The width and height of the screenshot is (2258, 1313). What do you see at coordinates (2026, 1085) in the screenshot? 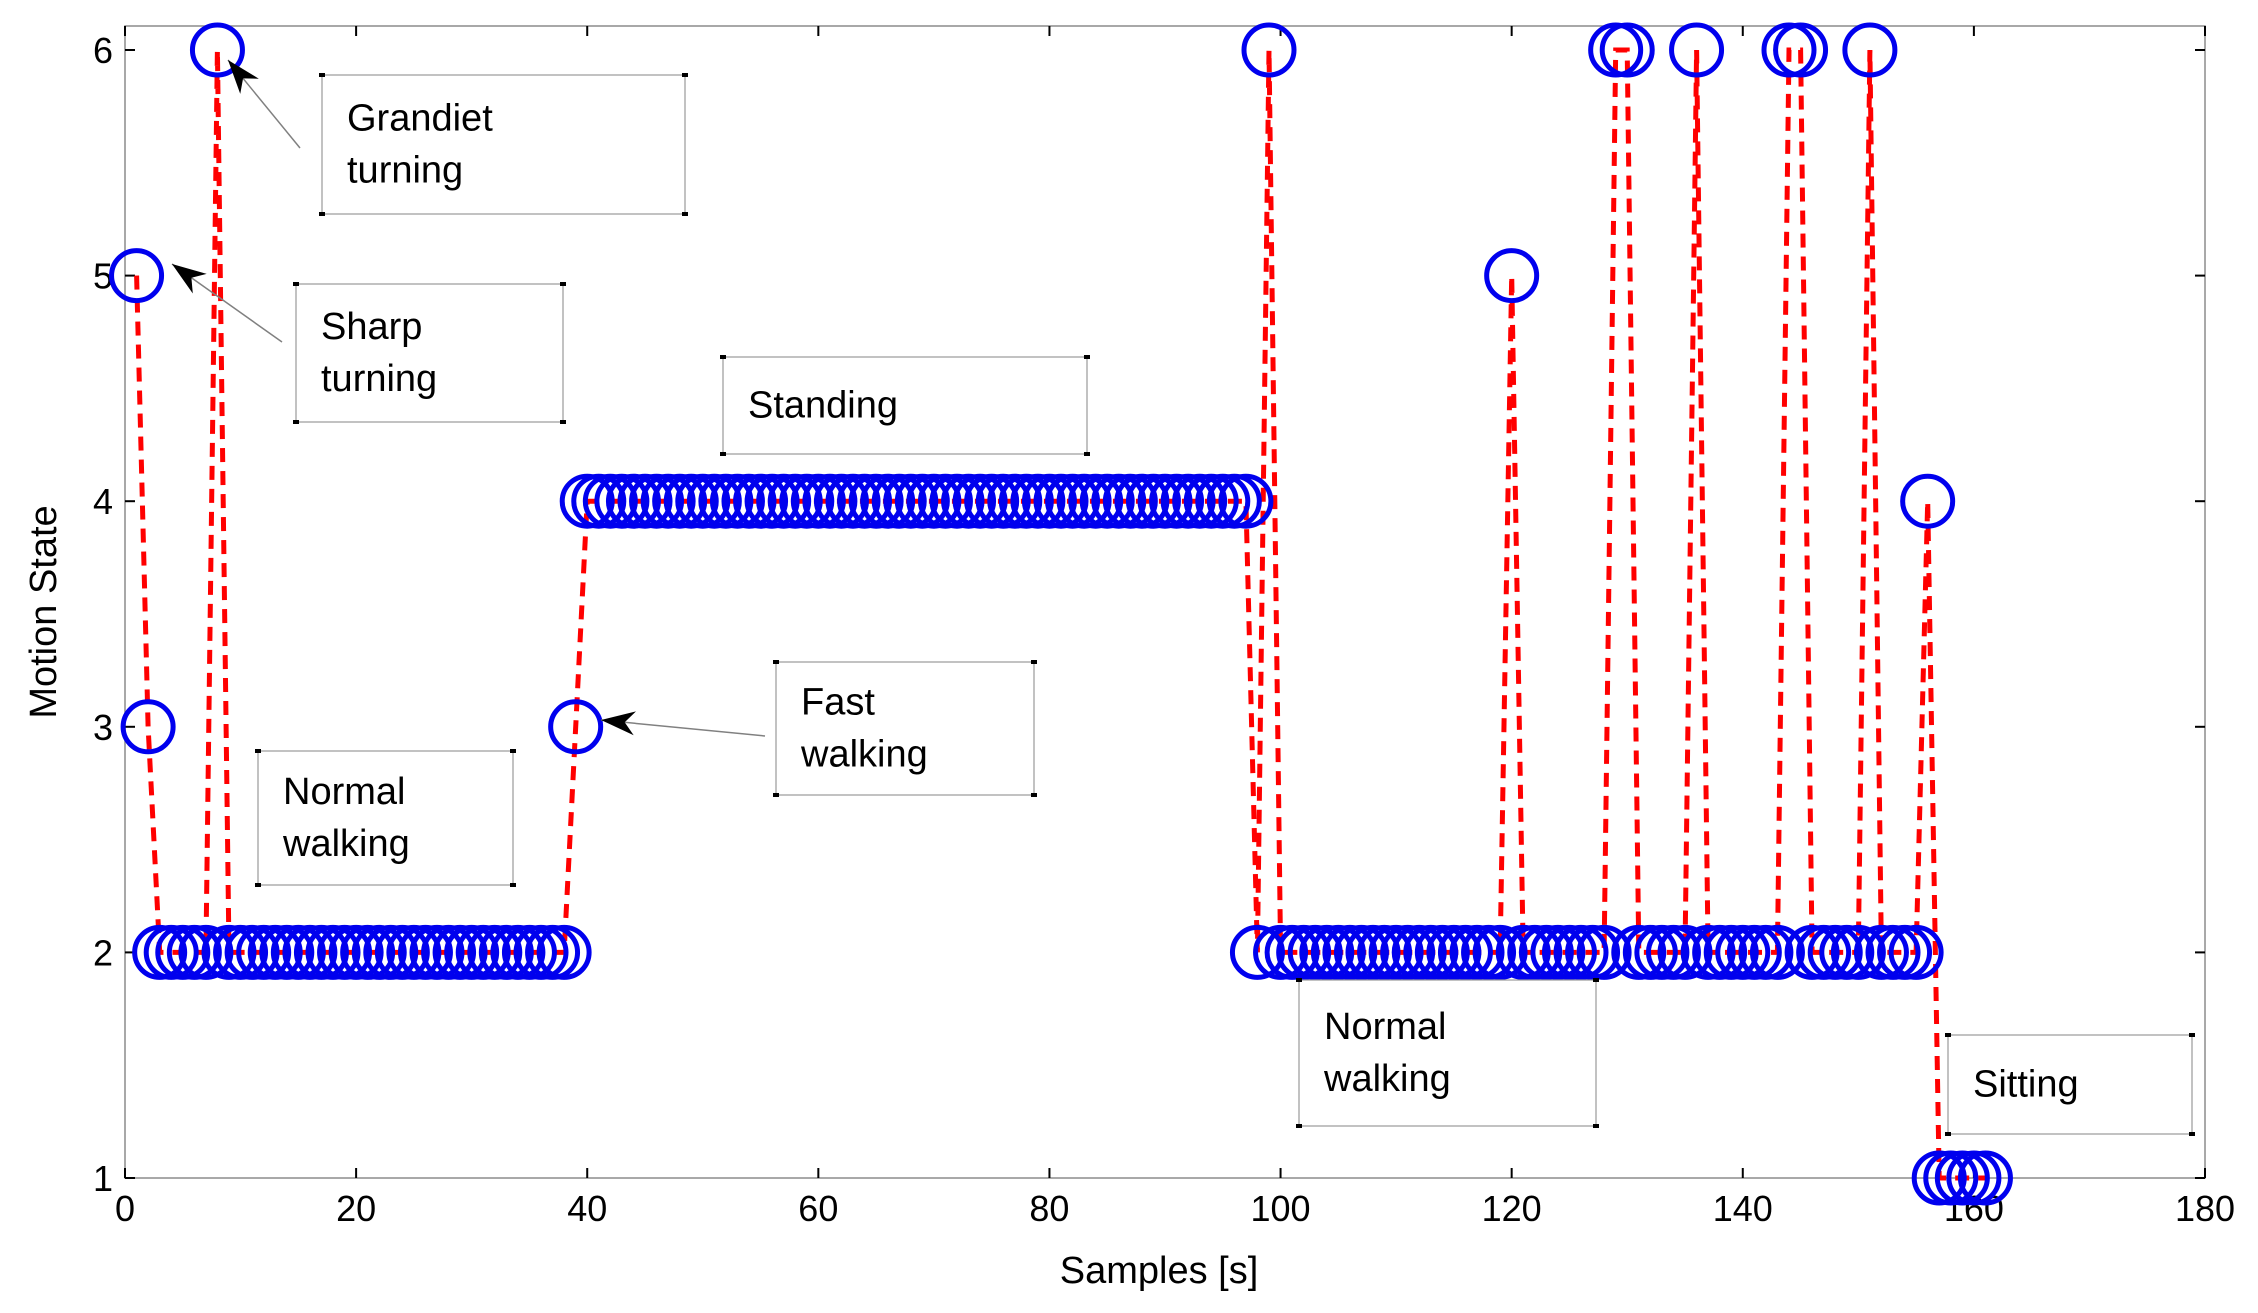
I see `annotation-text: Sitting` at bounding box center [2026, 1085].